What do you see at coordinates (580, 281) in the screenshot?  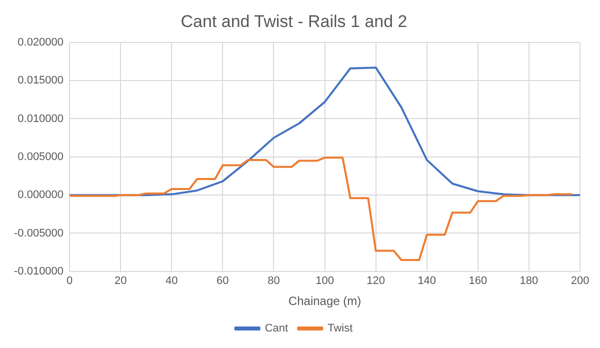 I see `x-tick-label: 200` at bounding box center [580, 281].